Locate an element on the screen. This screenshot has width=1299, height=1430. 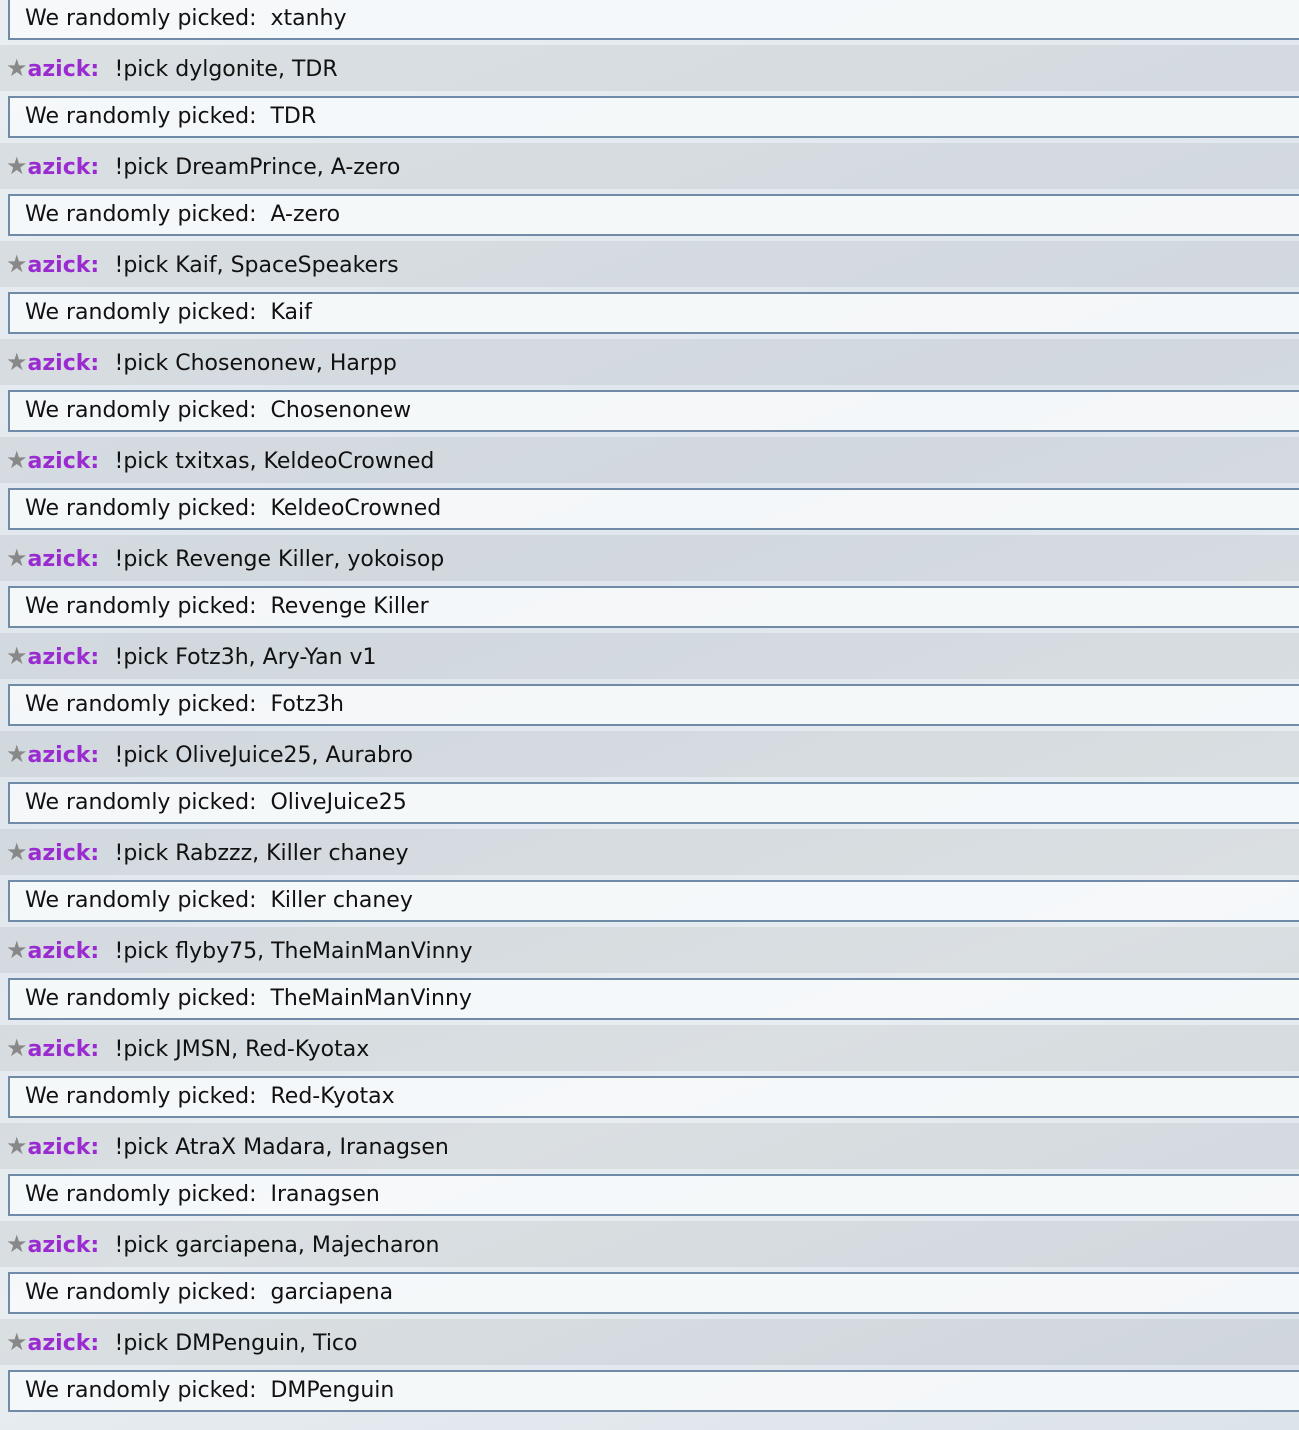
result-value: Fotz3h is located at coordinates (307, 704).